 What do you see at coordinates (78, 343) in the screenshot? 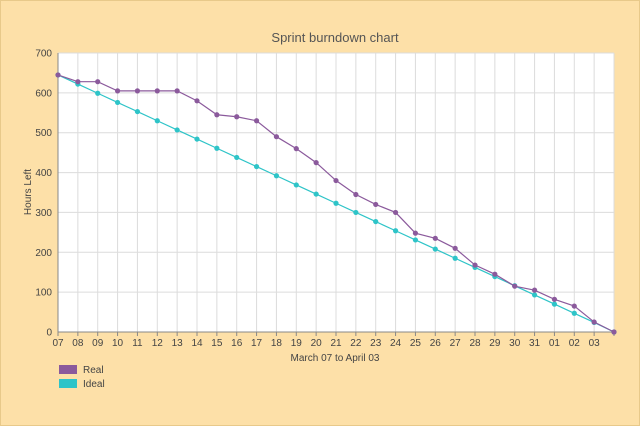
I see `x-tick-label: 08` at bounding box center [78, 343].